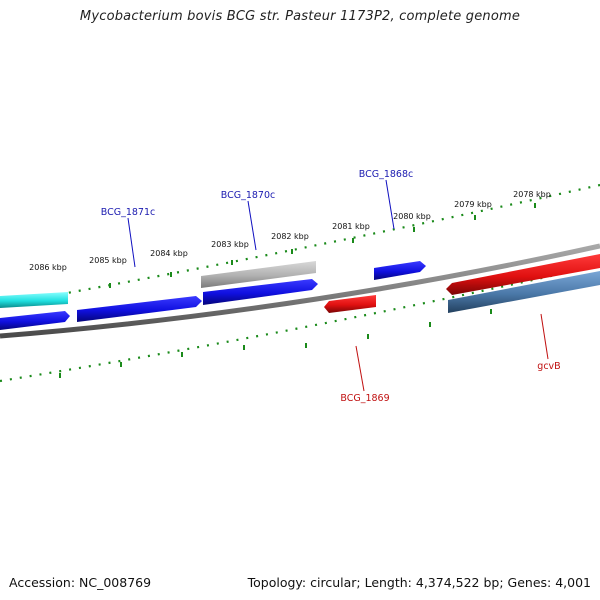 This screenshot has width=600, height=600. I want to click on gene-bcg-1871c, so click(139, 309).